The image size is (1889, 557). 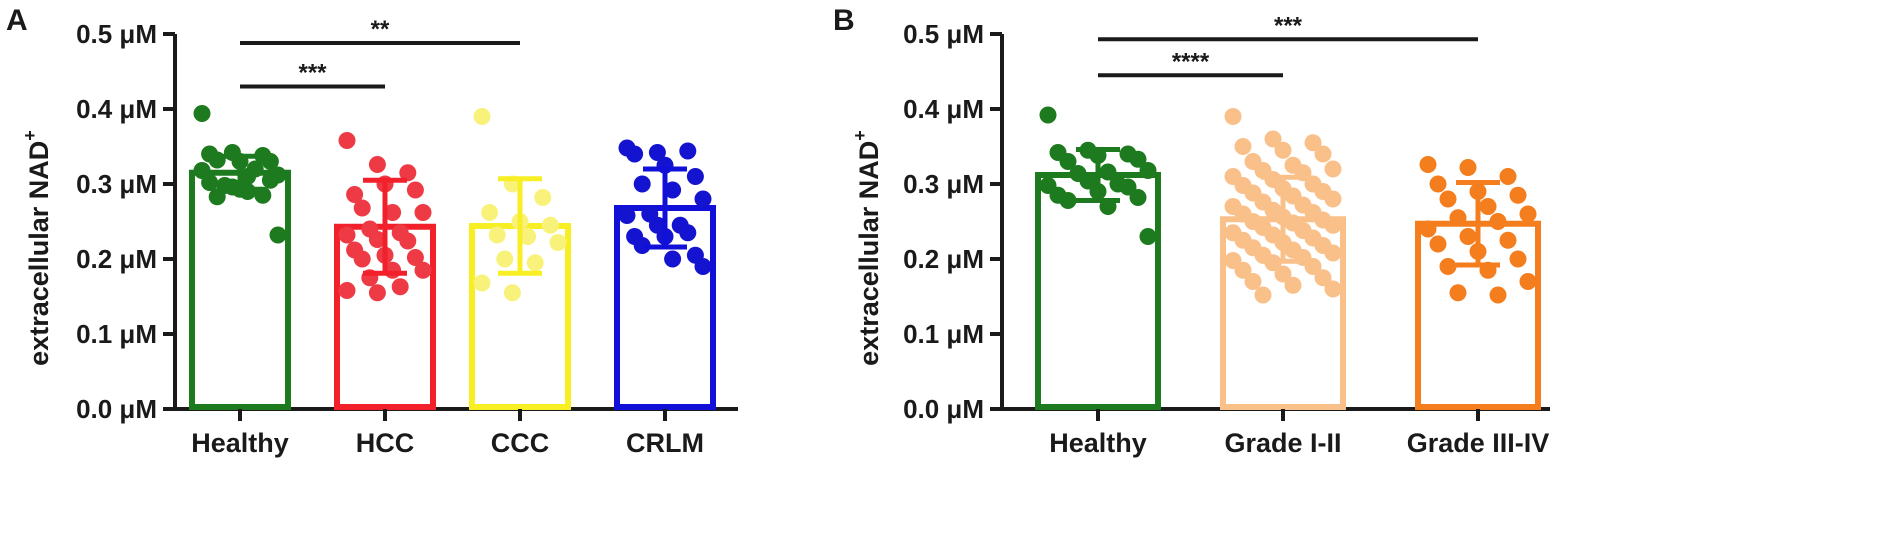 I want to click on significance-label: **, so click(x=380, y=29).